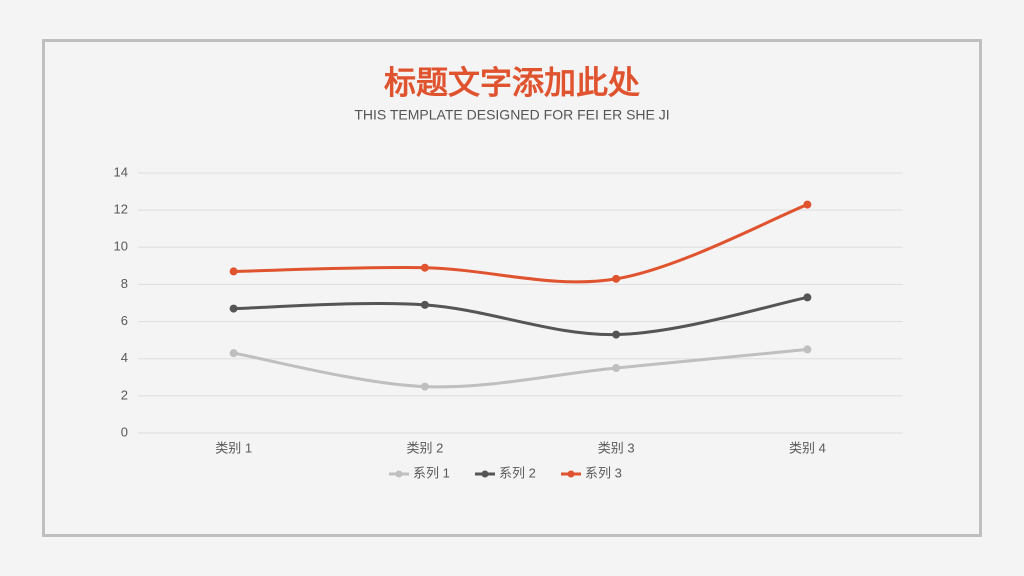 Image resolution: width=1024 pixels, height=576 pixels. What do you see at coordinates (431, 472) in the screenshot?
I see `legend-label: 系列 1` at bounding box center [431, 472].